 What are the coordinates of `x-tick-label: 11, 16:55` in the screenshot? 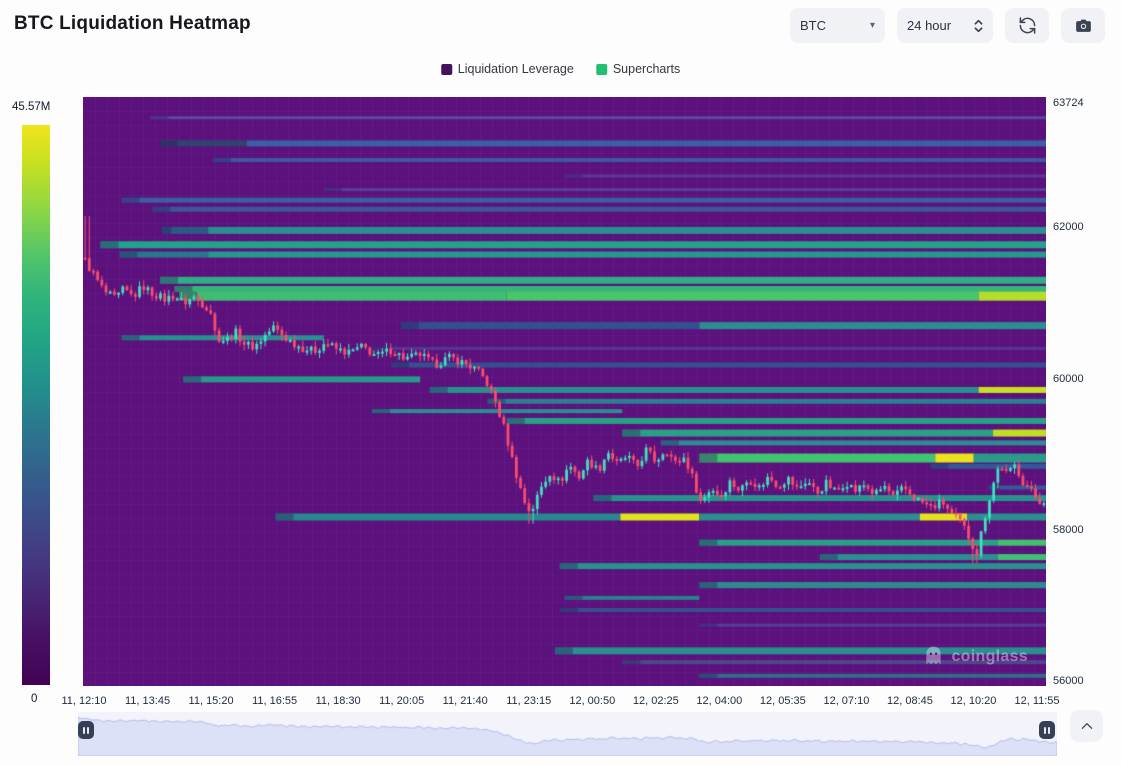 It's located at (275, 701).